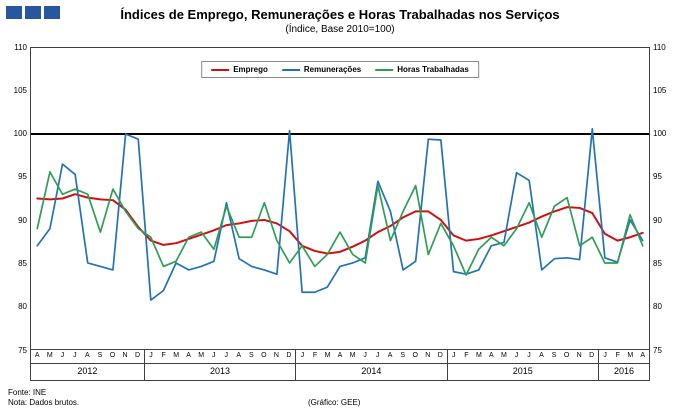  I want to click on legend: Emprego Remunerações Horas Trabalhadas, so click(340, 69).